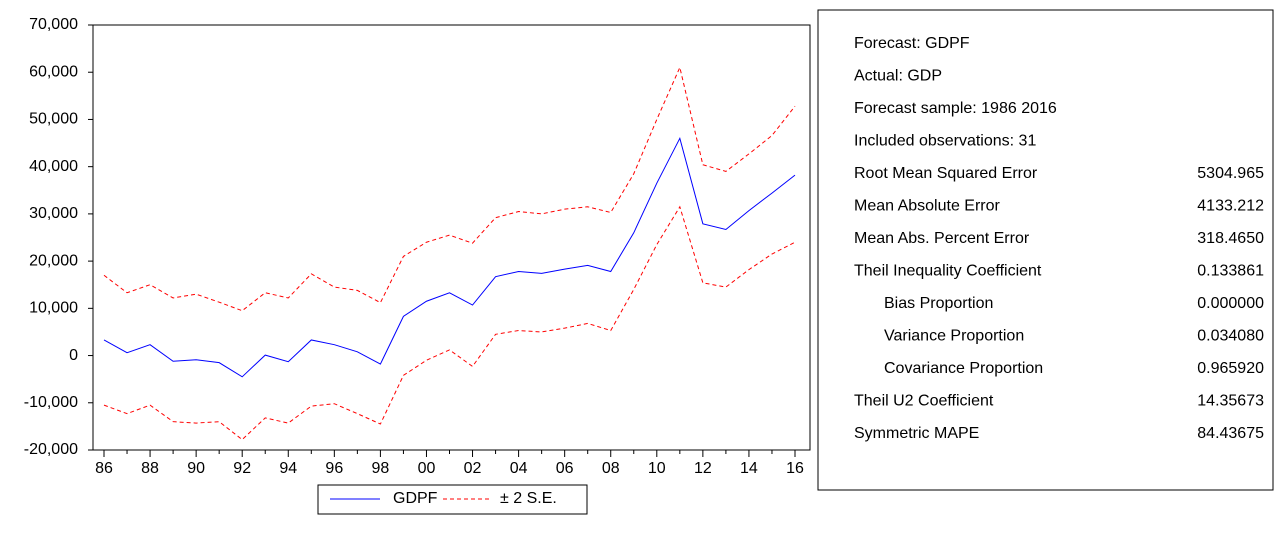  Describe the element at coordinates (611, 468) in the screenshot. I see `x-tick-label: 08` at that location.